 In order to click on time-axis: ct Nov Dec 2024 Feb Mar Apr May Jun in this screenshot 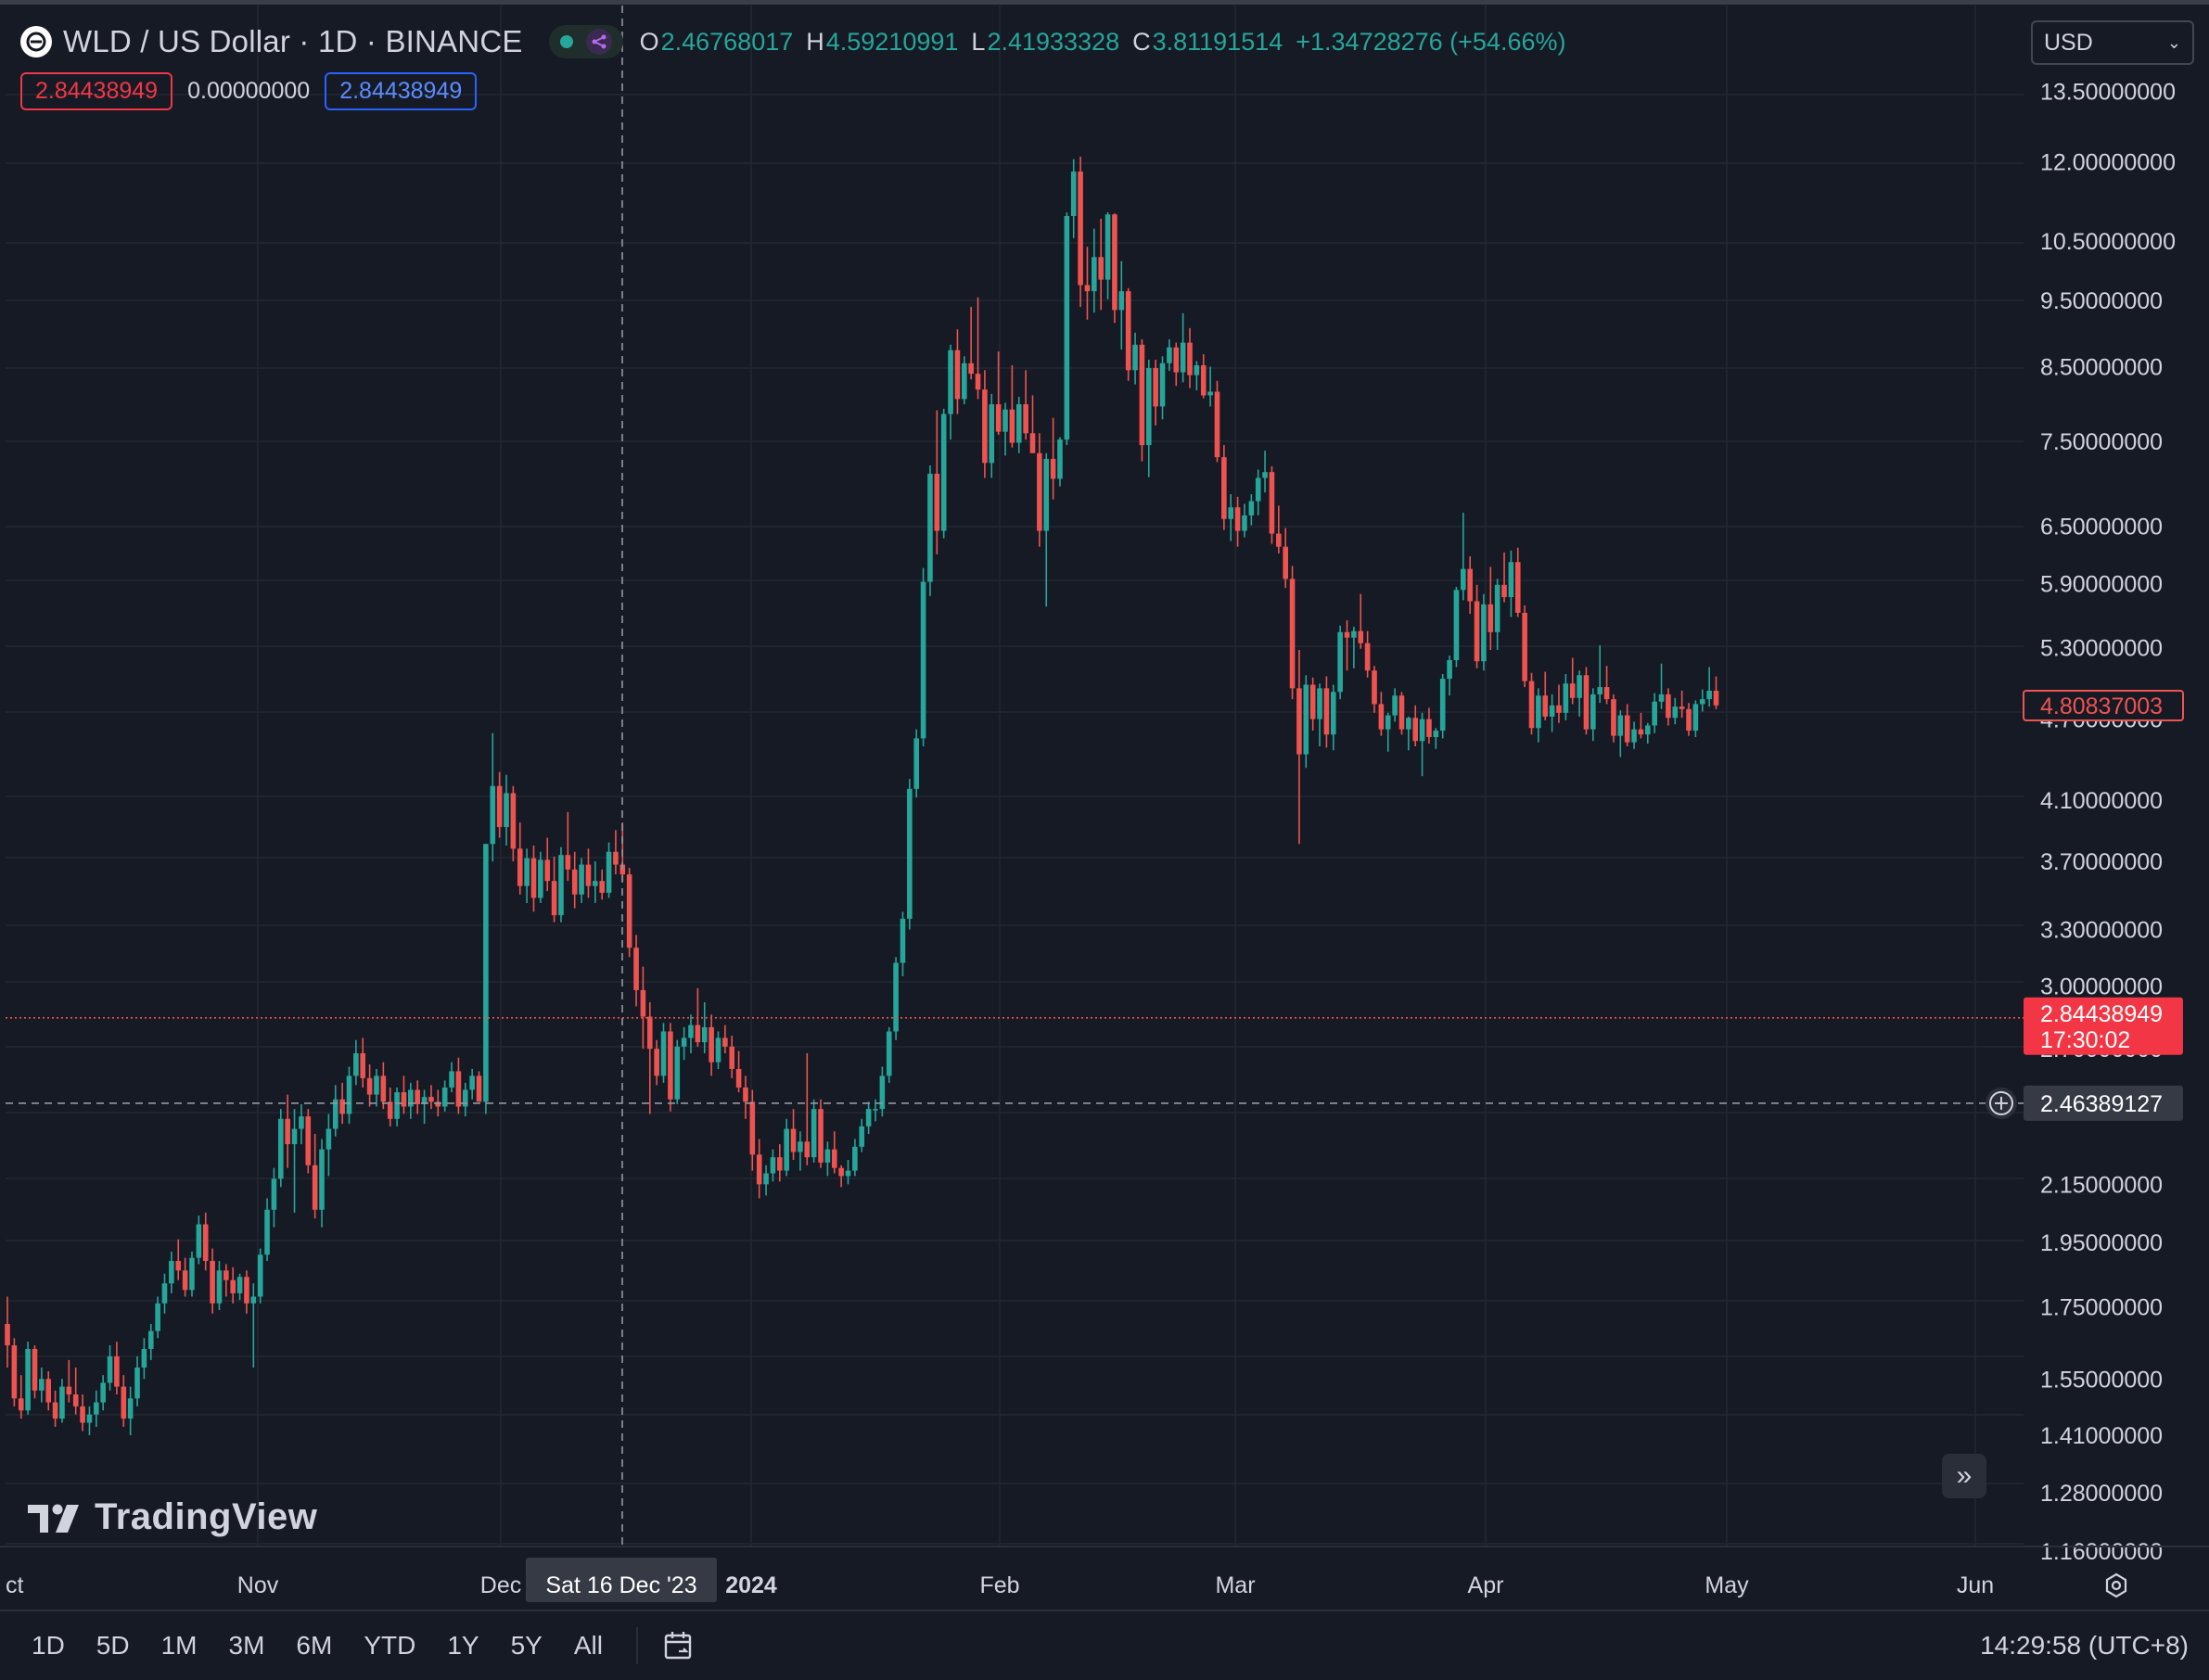, I will do `click(1104, 1572)`.